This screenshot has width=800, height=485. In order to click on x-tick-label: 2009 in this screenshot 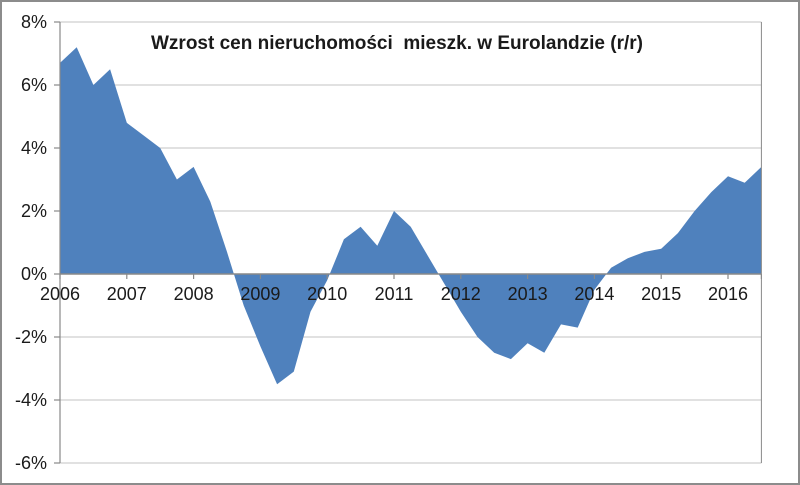, I will do `click(260, 294)`.